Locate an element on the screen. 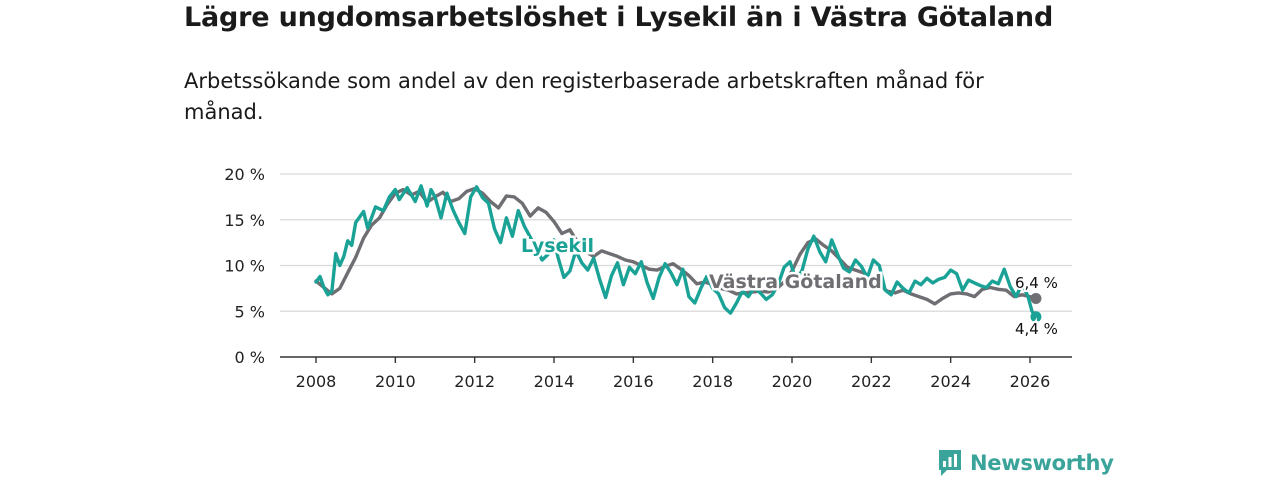  newsworthy-brand: Newsworthy is located at coordinates (1025, 463).